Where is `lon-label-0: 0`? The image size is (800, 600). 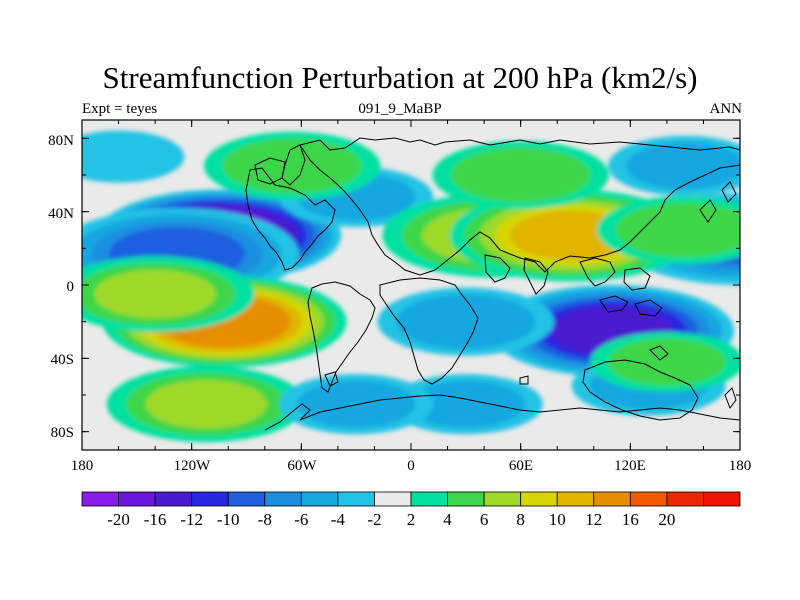 lon-label-0: 0 is located at coordinates (411, 466).